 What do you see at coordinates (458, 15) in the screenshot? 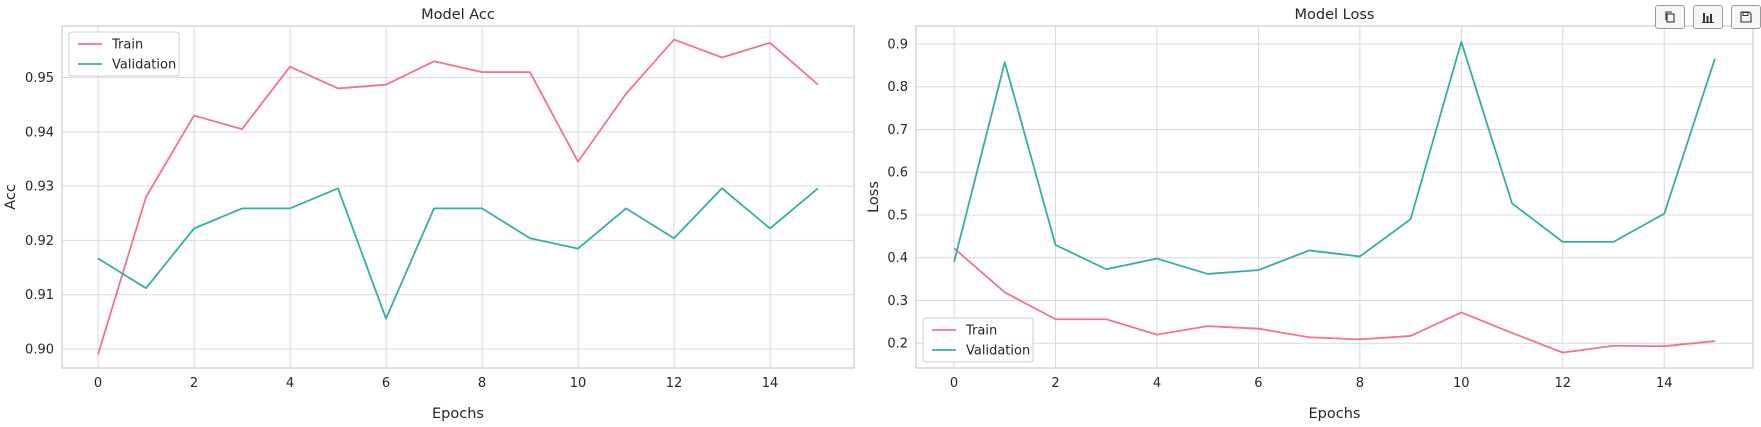
I see `chart-title: Model Acc` at bounding box center [458, 15].